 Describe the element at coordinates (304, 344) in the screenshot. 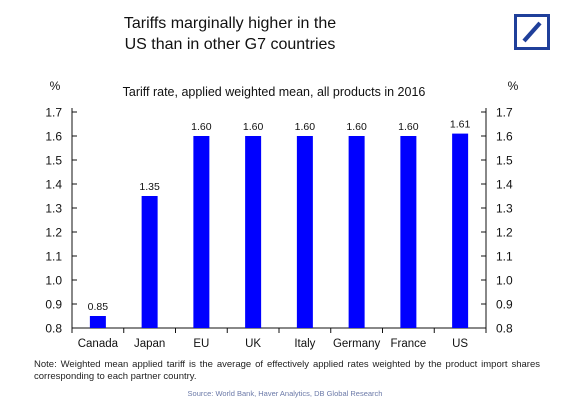

I see `category-label: Italy` at that location.